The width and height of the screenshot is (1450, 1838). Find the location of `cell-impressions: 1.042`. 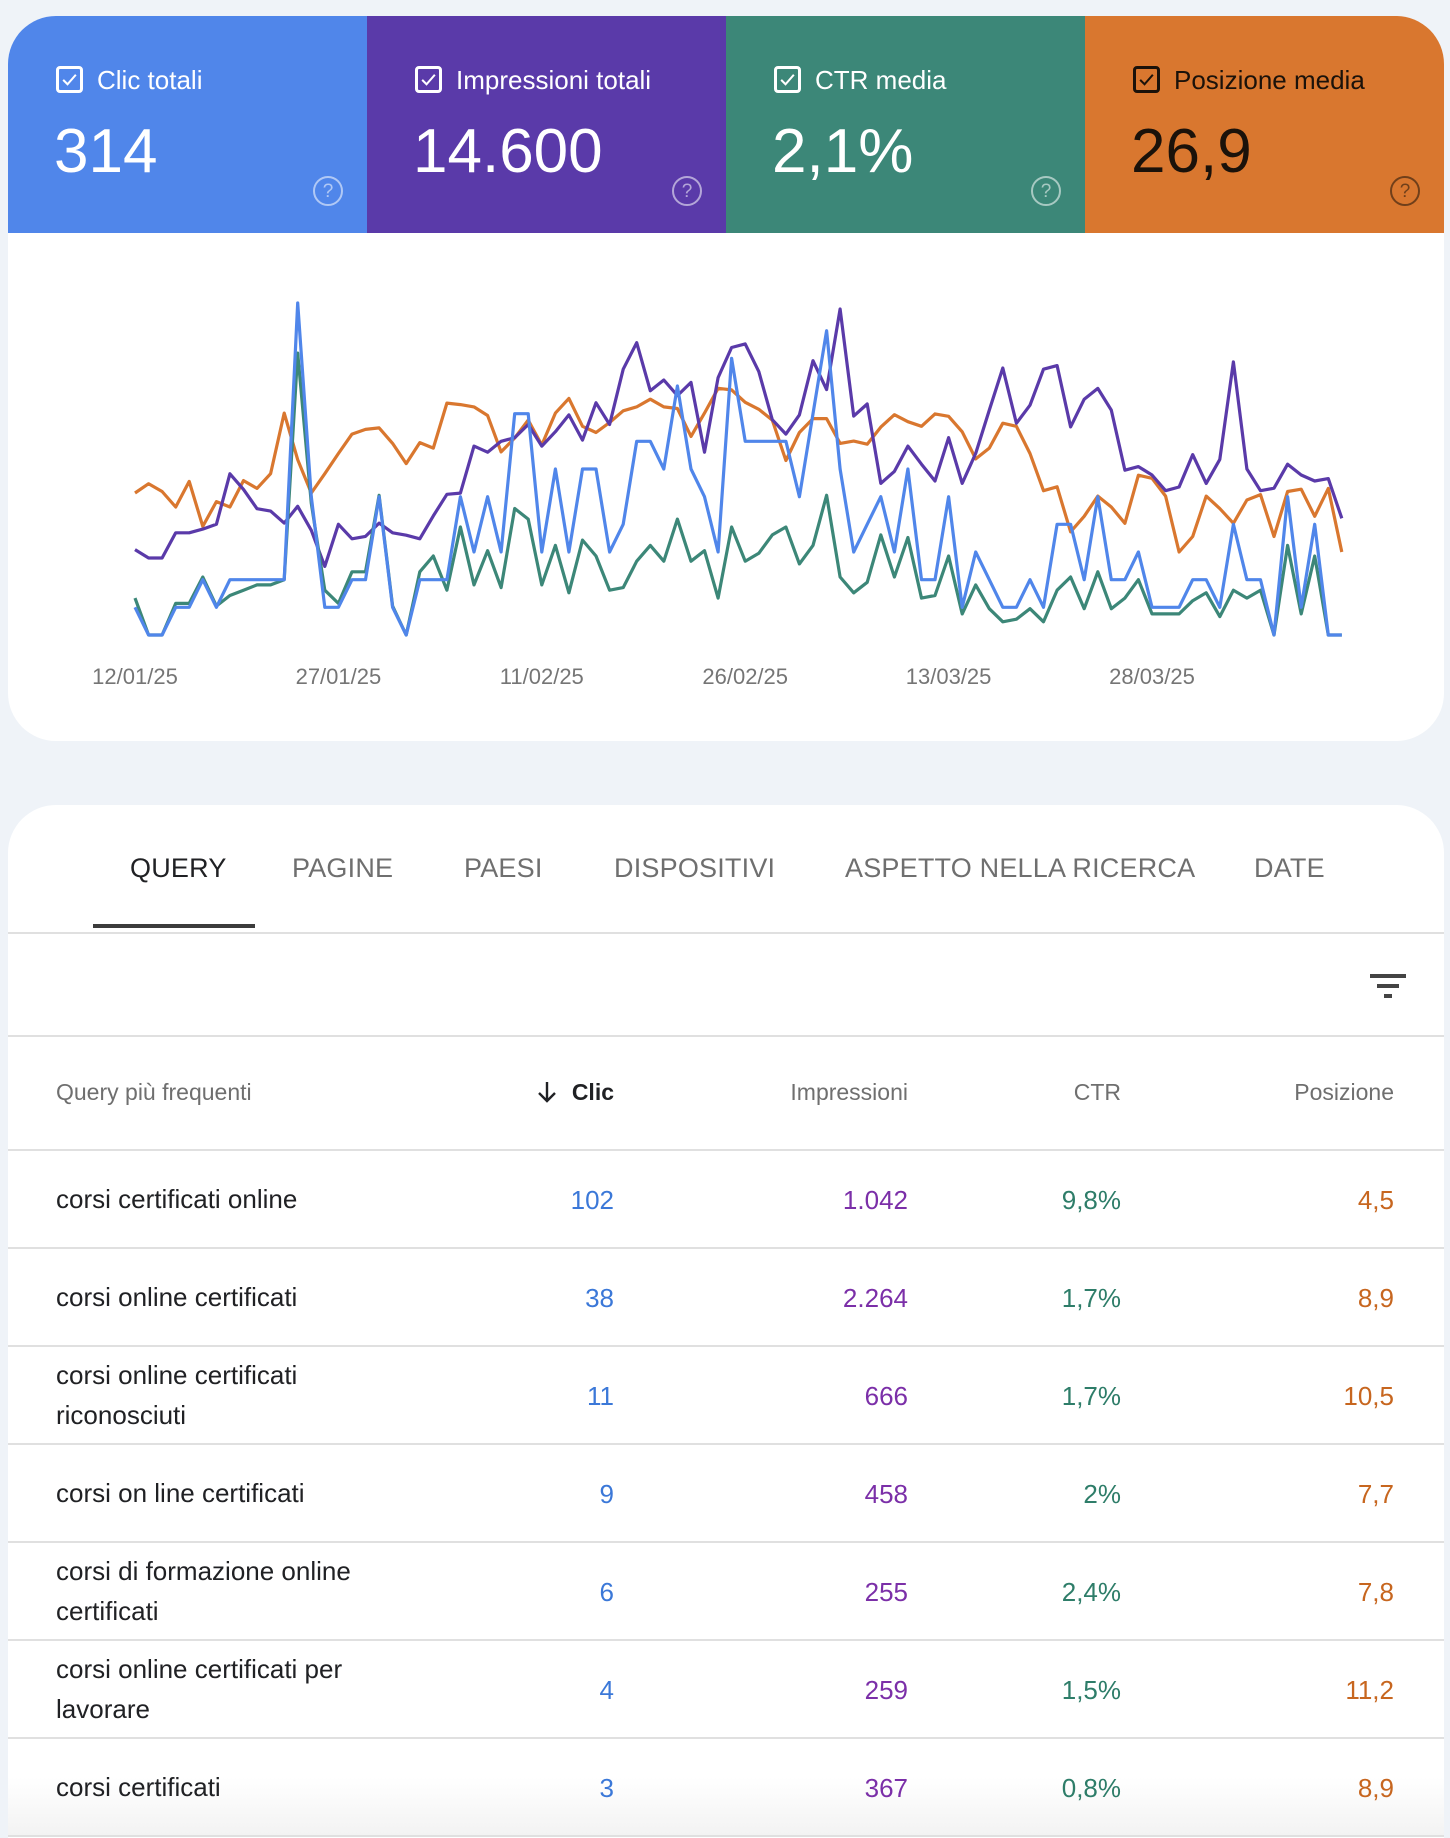

cell-impressions: 1.042 is located at coordinates (875, 1200).